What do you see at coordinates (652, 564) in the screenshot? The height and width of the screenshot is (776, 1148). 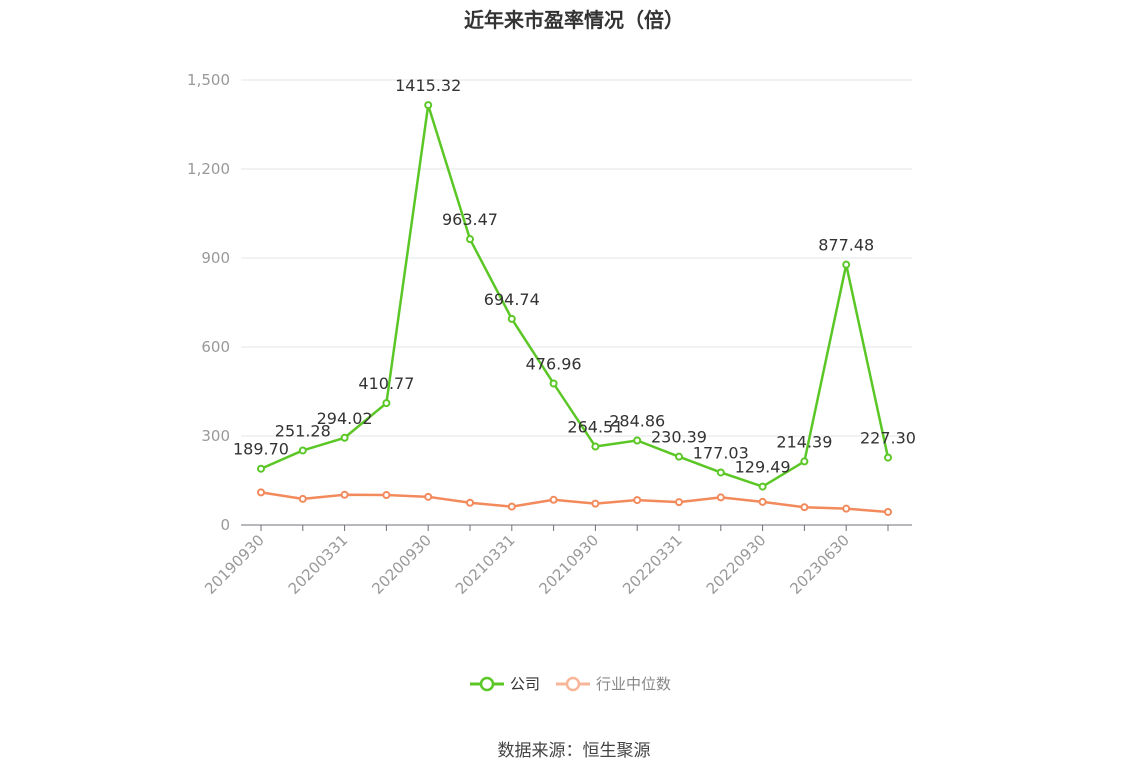 I see `x-tick-label: 20220331` at bounding box center [652, 564].